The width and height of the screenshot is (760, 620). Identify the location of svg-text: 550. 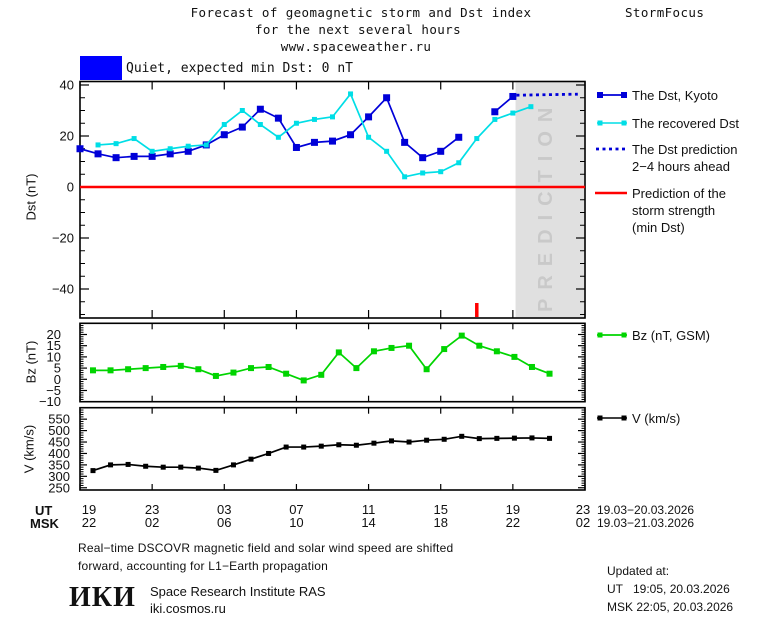
(59, 419).